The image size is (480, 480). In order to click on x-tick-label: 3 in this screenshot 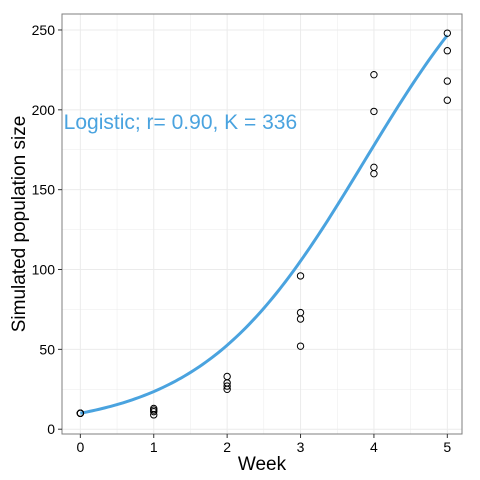, I will do `click(301, 447)`.